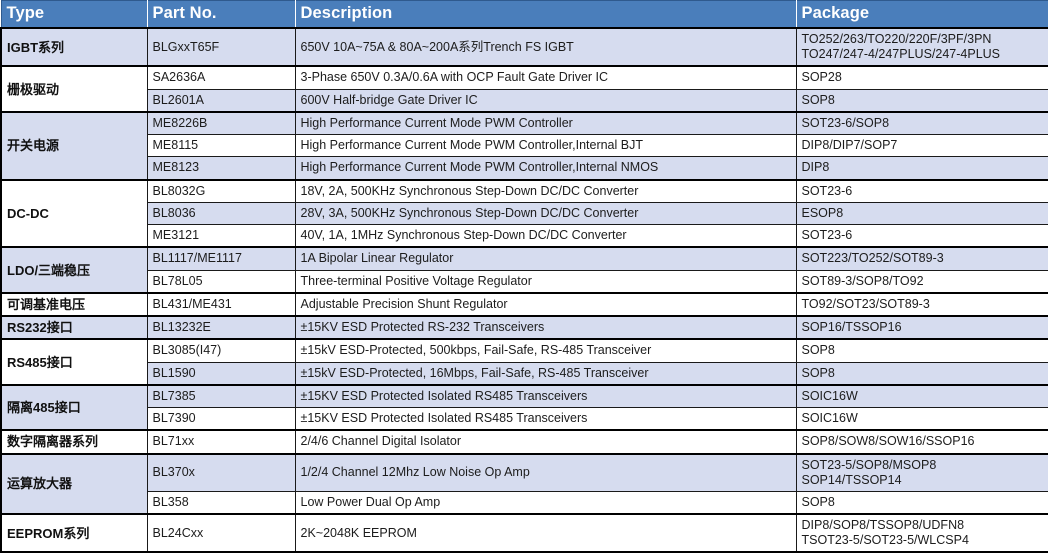 The image size is (1048, 553). Describe the element at coordinates (74, 213) in the screenshot. I see `type-cell: DC-DC` at that location.